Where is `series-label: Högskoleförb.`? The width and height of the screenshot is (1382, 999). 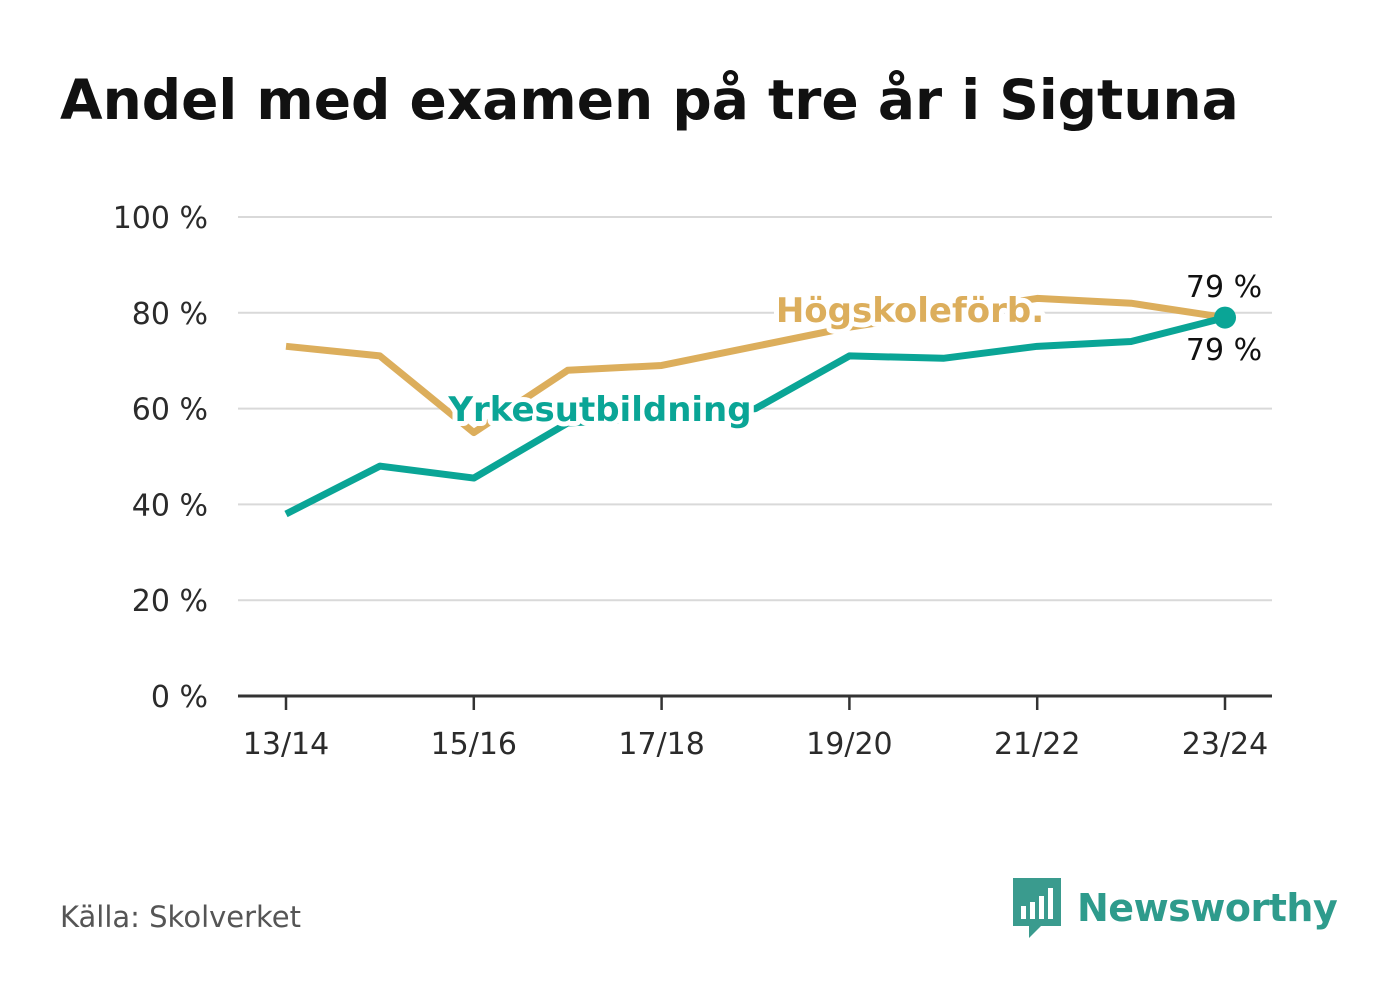
series-label: Högskoleförb. is located at coordinates (910, 311).